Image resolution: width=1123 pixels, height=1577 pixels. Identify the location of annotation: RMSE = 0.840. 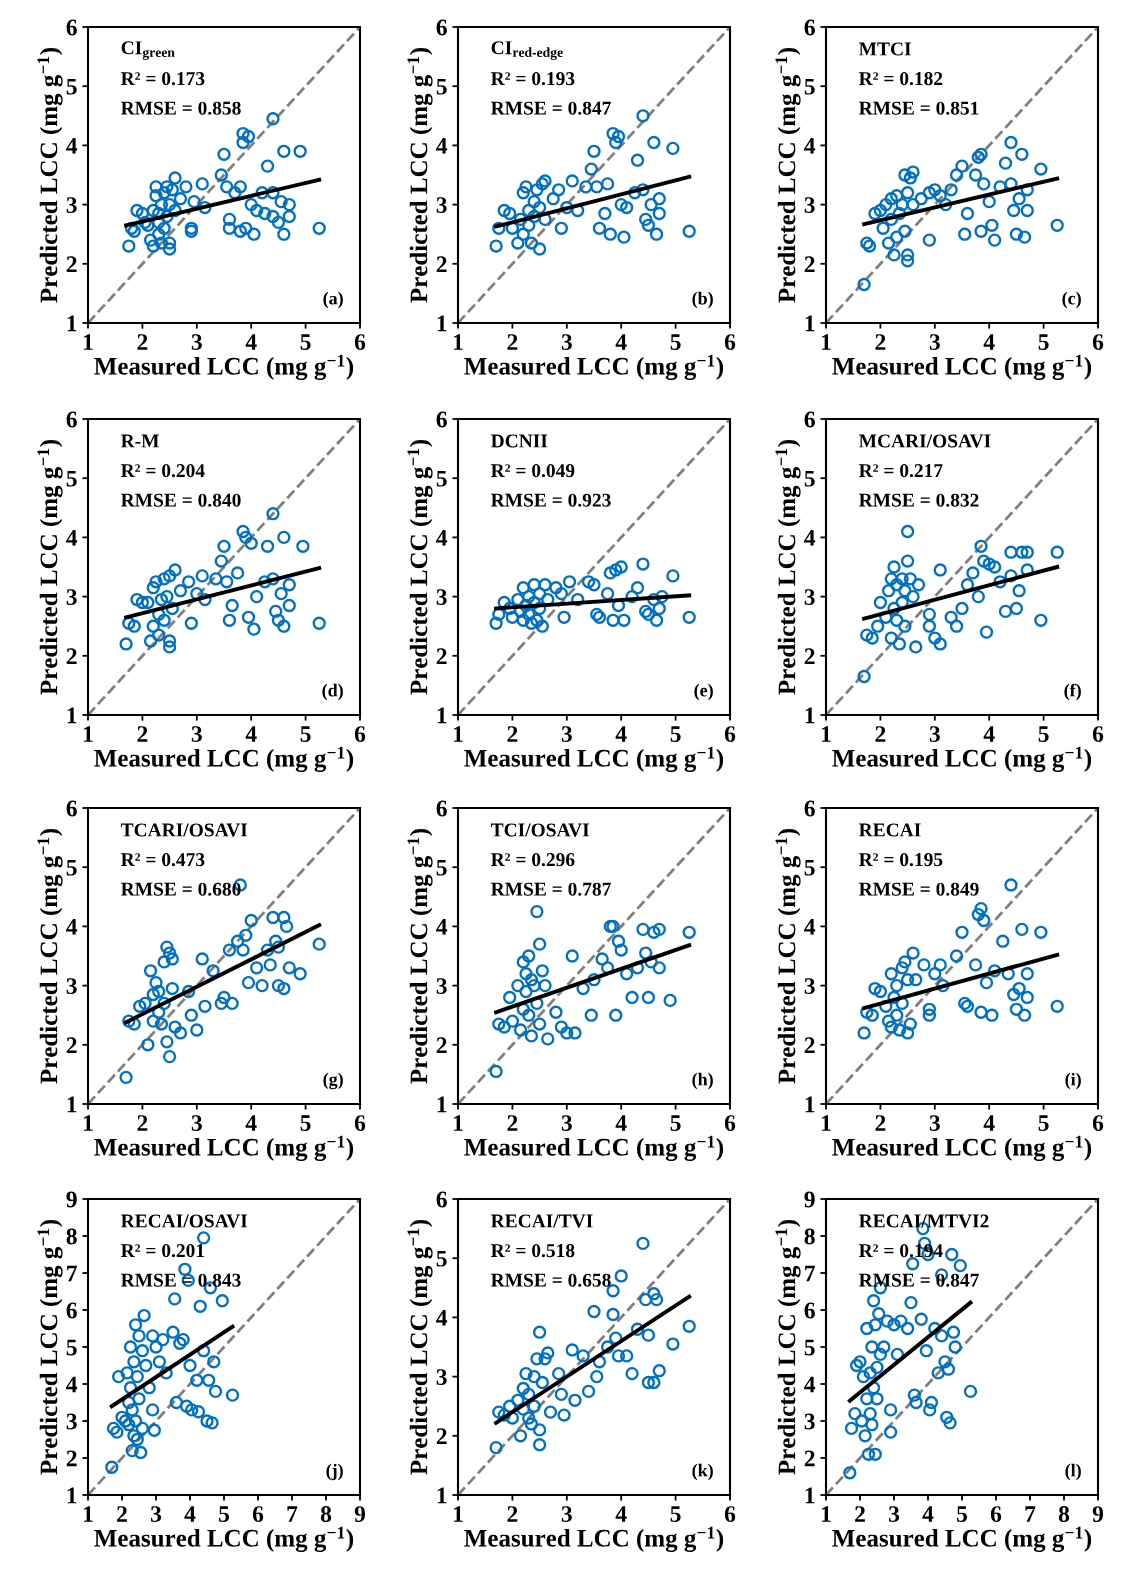
(180, 500).